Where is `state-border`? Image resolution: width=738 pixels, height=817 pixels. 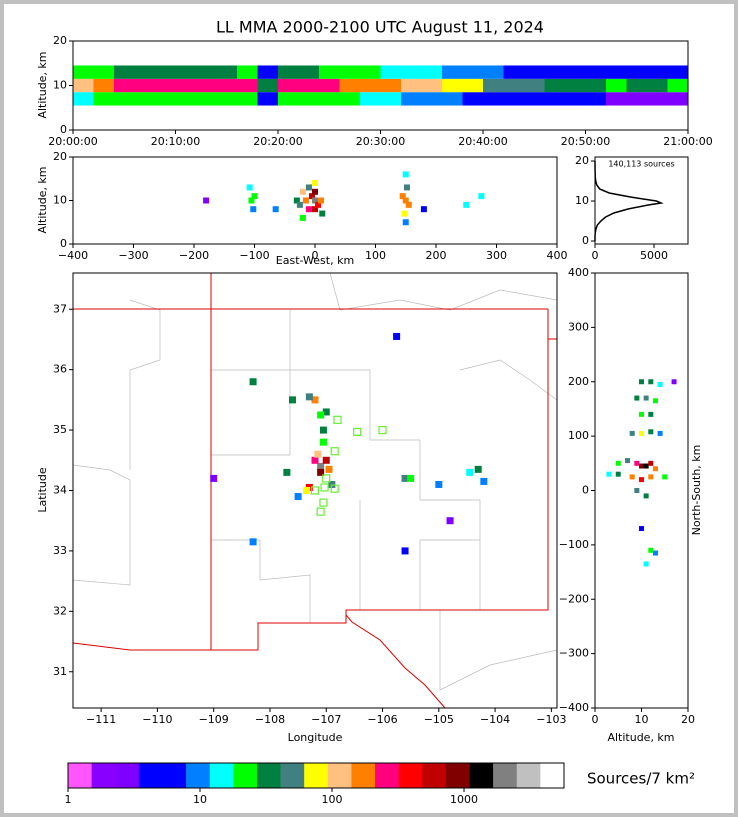
state-border is located at coordinates (395, 661).